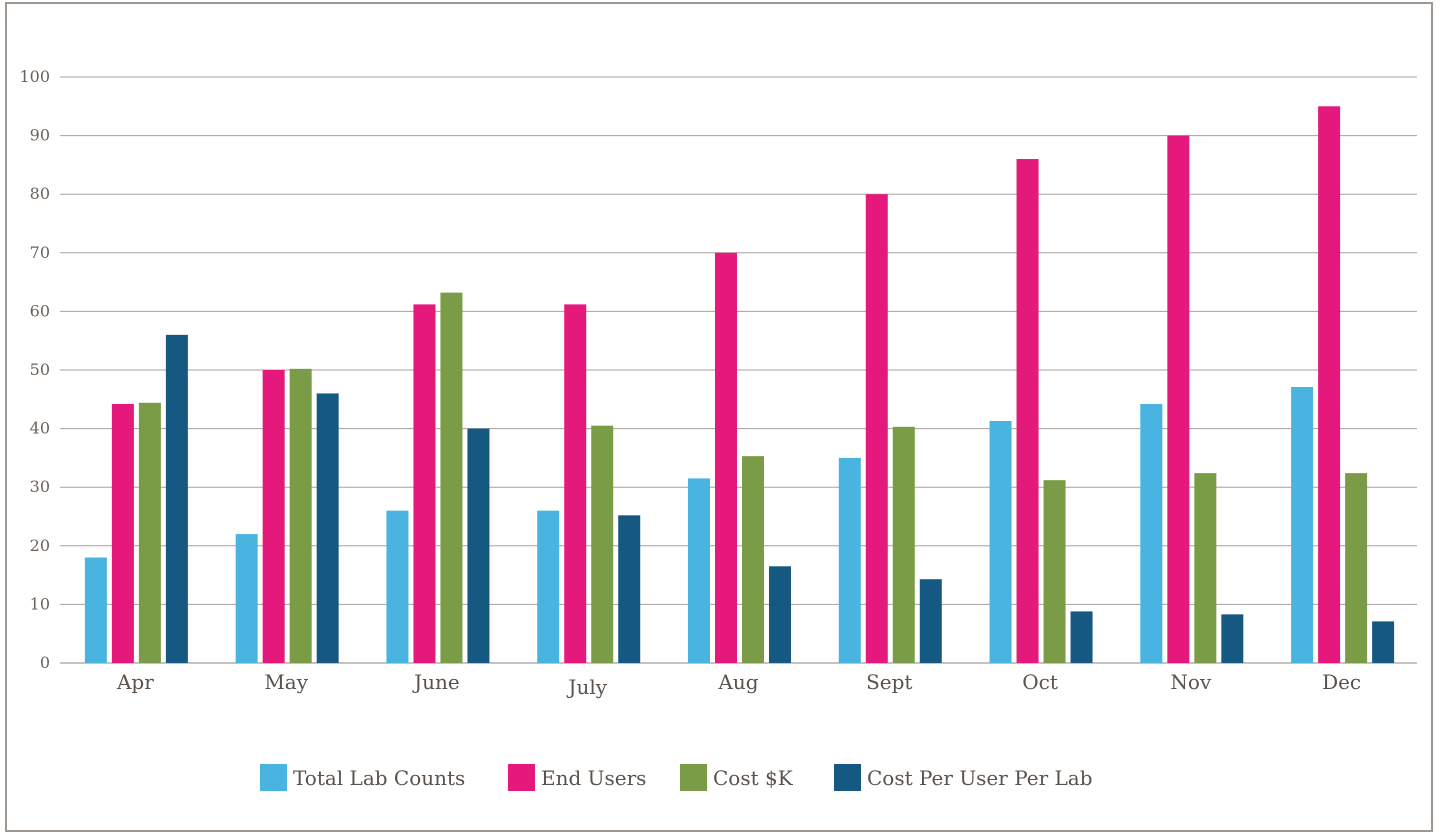  Describe the element at coordinates (246, 598) in the screenshot. I see `bar-may-total-lab-counts` at that location.